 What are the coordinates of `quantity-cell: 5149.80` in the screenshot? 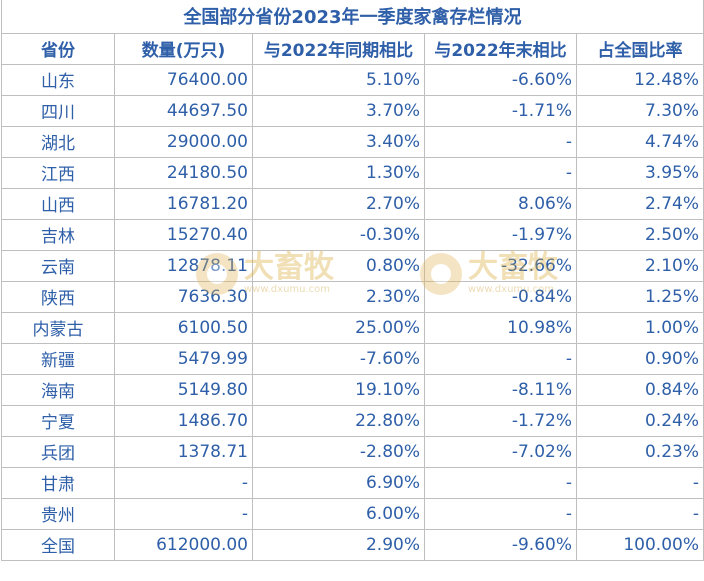 It's located at (183, 389).